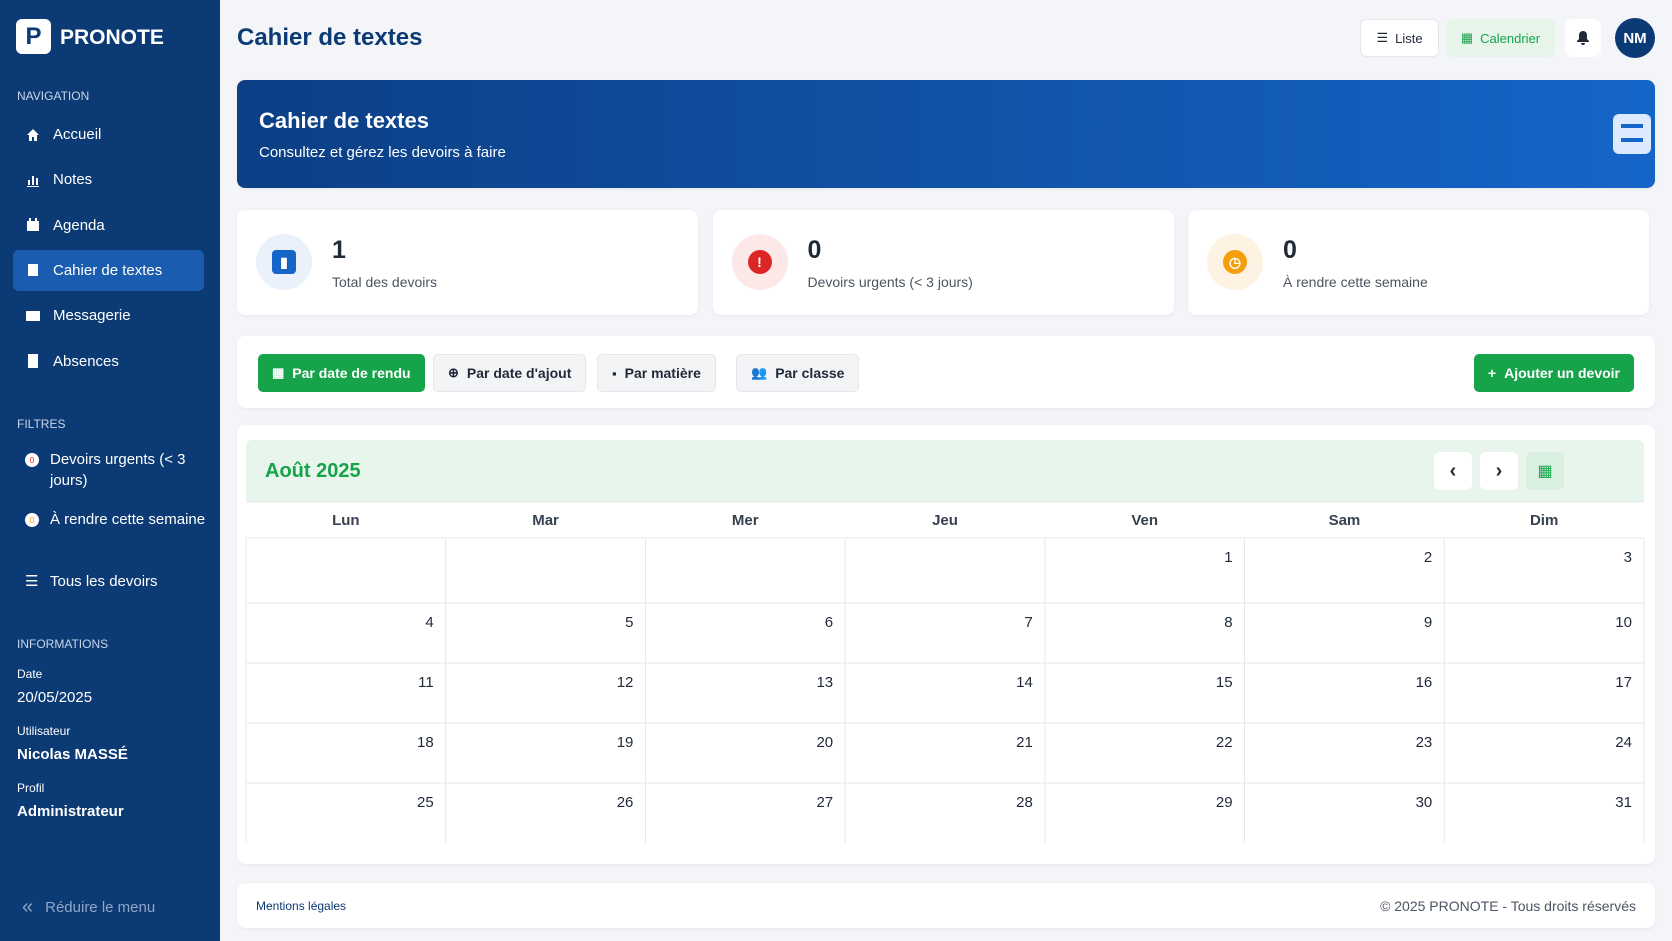  I want to click on add-homework-button: + Ajouter un devoir, so click(1553, 373).